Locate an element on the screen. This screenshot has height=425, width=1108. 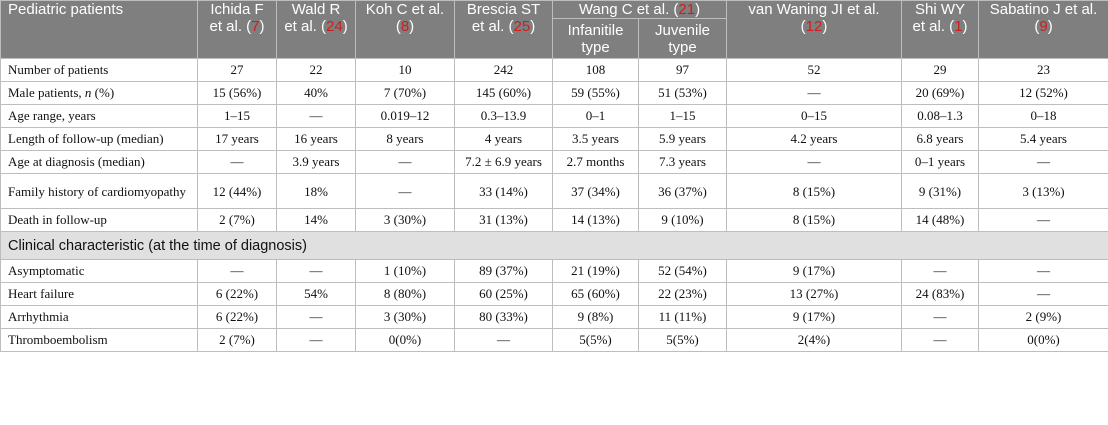
header-wald: Wald R et al. (24) is located at coordinates (316, 29).